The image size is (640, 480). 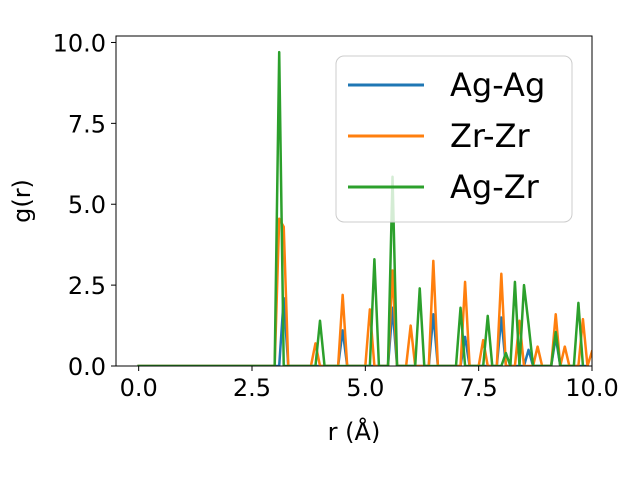 What do you see at coordinates (139, 388) in the screenshot?
I see `x-tick-label: 0.0` at bounding box center [139, 388].